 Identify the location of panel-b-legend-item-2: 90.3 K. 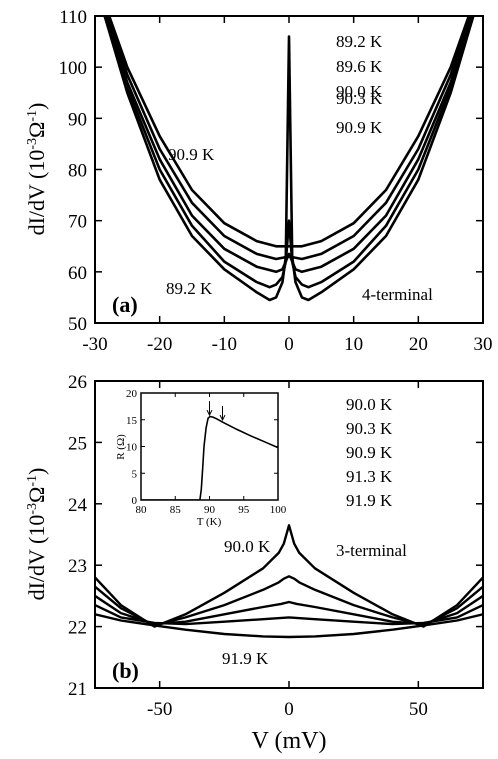
(369, 428).